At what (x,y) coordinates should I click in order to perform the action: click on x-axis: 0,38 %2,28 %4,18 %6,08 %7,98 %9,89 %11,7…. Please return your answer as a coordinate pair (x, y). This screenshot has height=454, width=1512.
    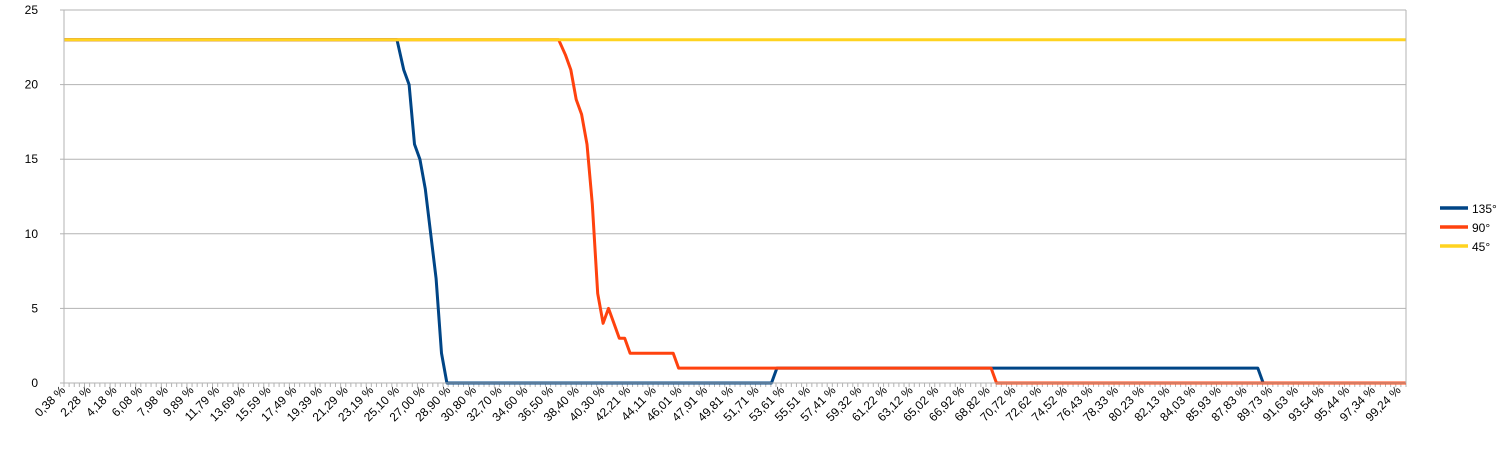
    Looking at the image, I should click on (719, 403).